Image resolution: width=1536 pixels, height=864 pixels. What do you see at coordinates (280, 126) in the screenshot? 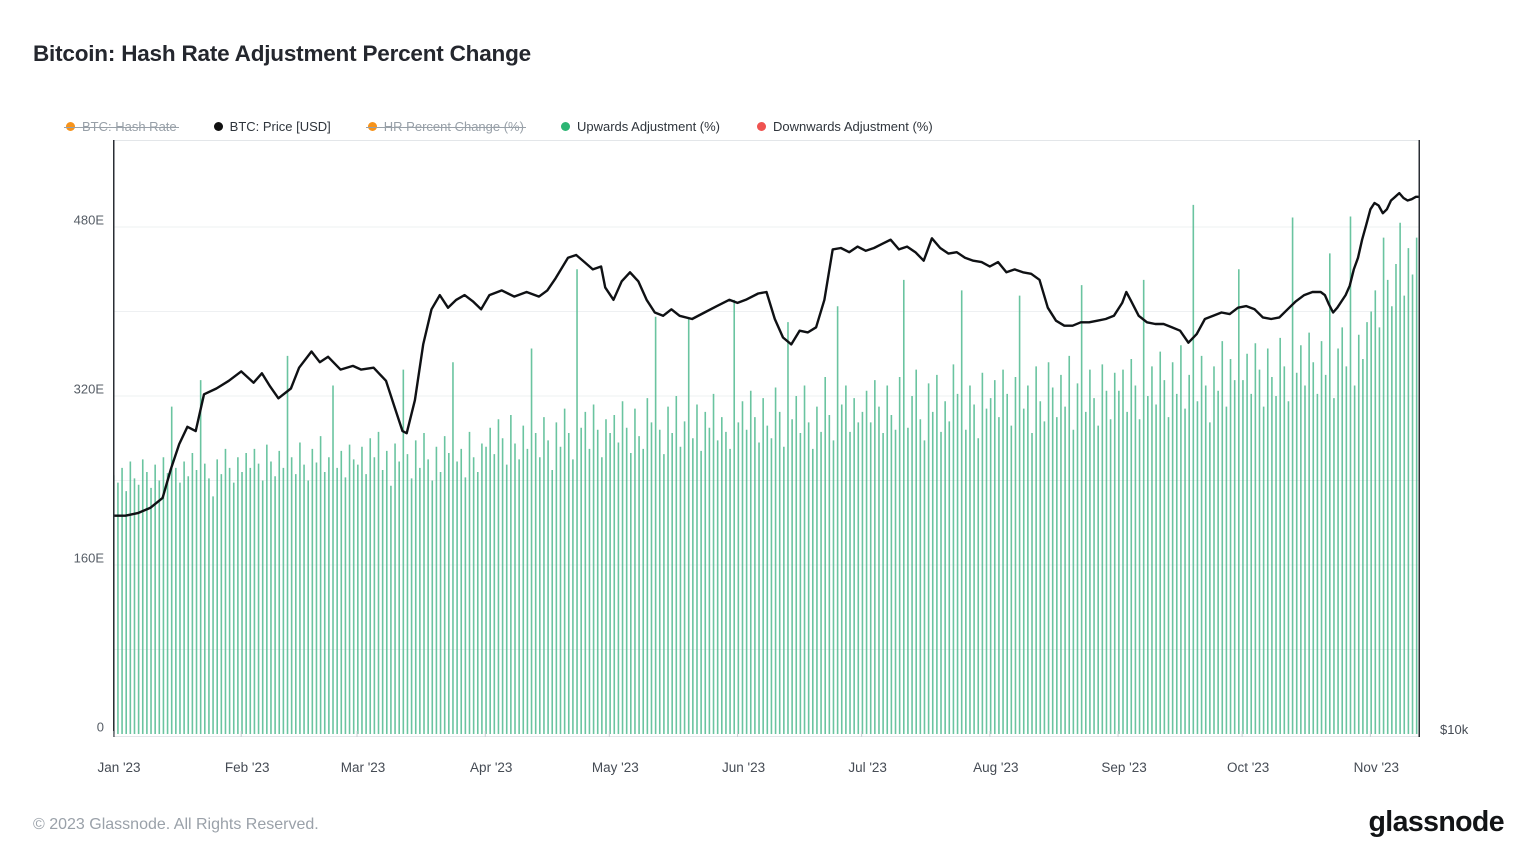
I see `legend-label: BTC: Price [USD]` at bounding box center [280, 126].